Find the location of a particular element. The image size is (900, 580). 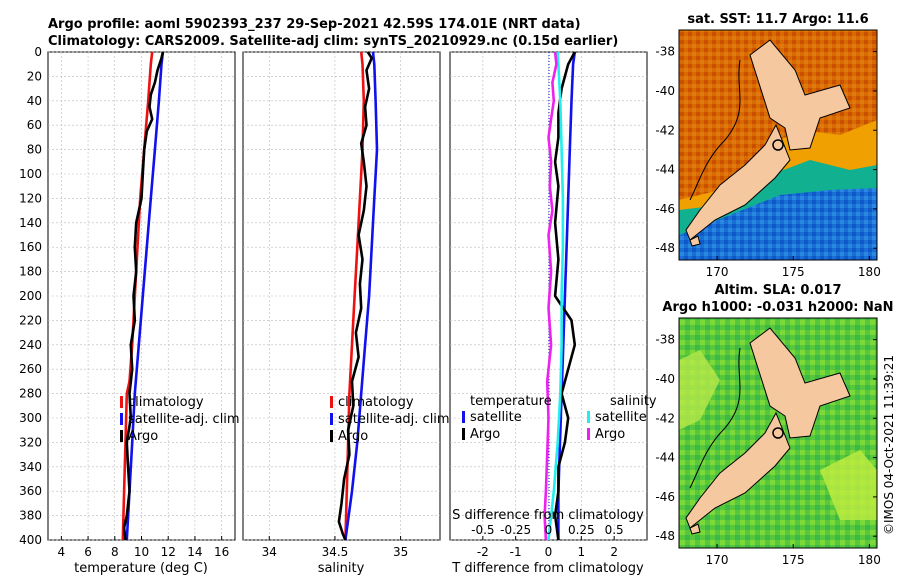

s-difference-label: S difference from climatology is located at coordinates (548, 515).